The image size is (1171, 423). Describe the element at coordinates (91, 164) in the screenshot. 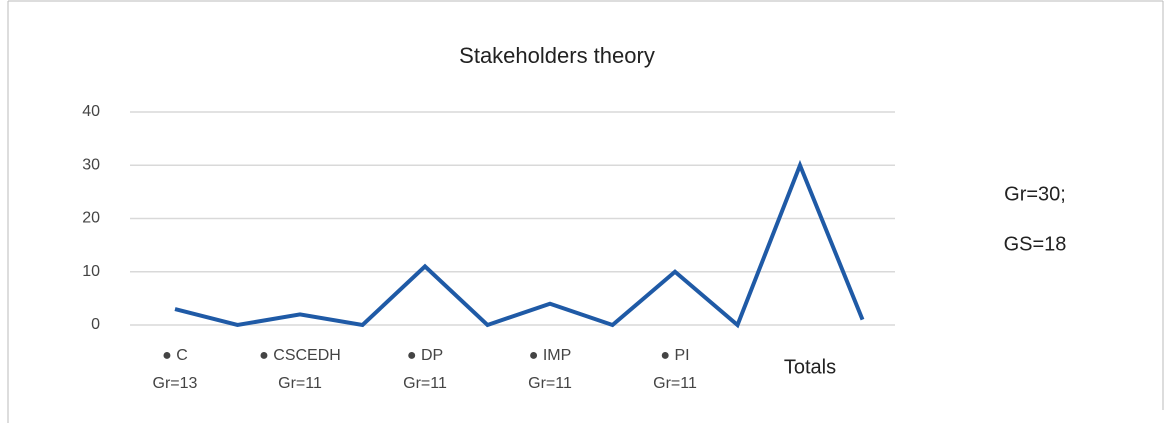

I see `y-tick-label: 30` at that location.